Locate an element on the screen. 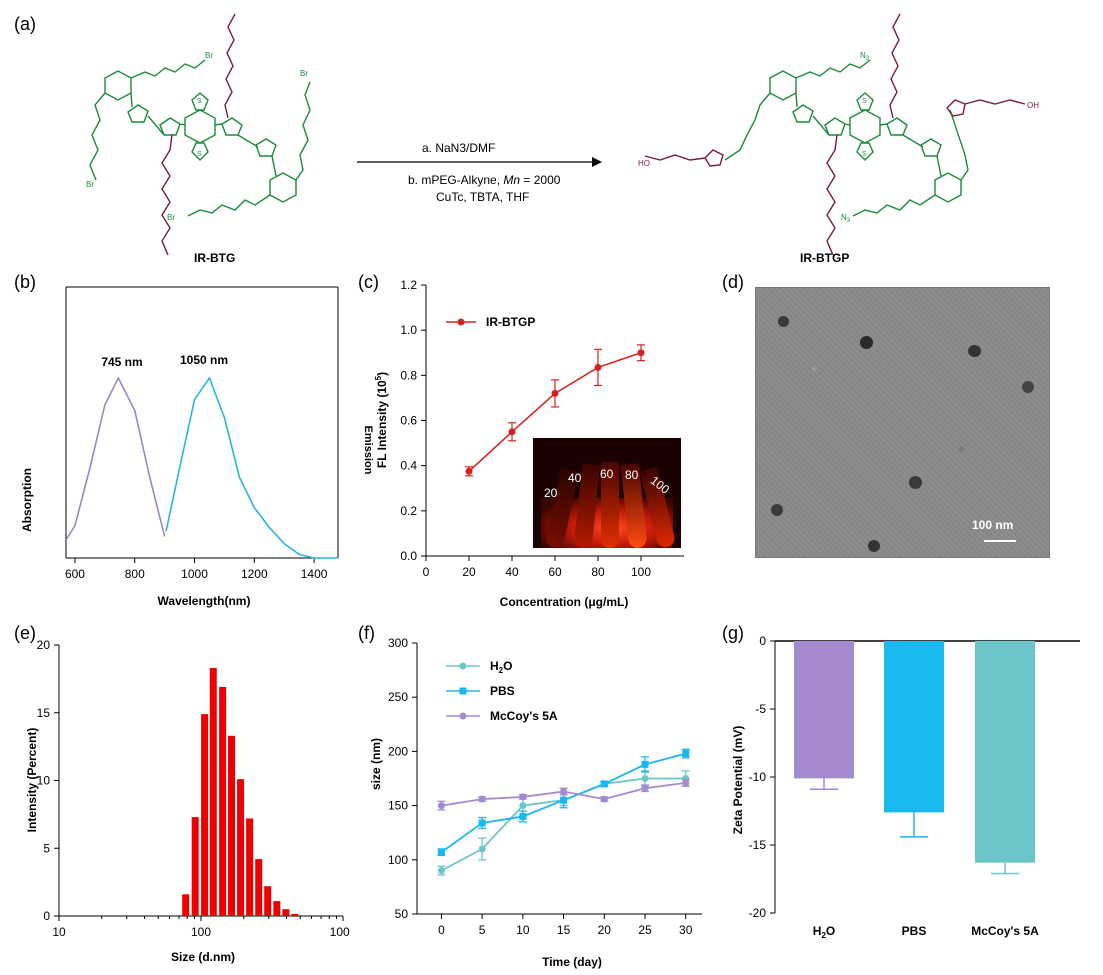 This screenshot has width=1103, height=975. category-label: PBS is located at coordinates (914, 931).